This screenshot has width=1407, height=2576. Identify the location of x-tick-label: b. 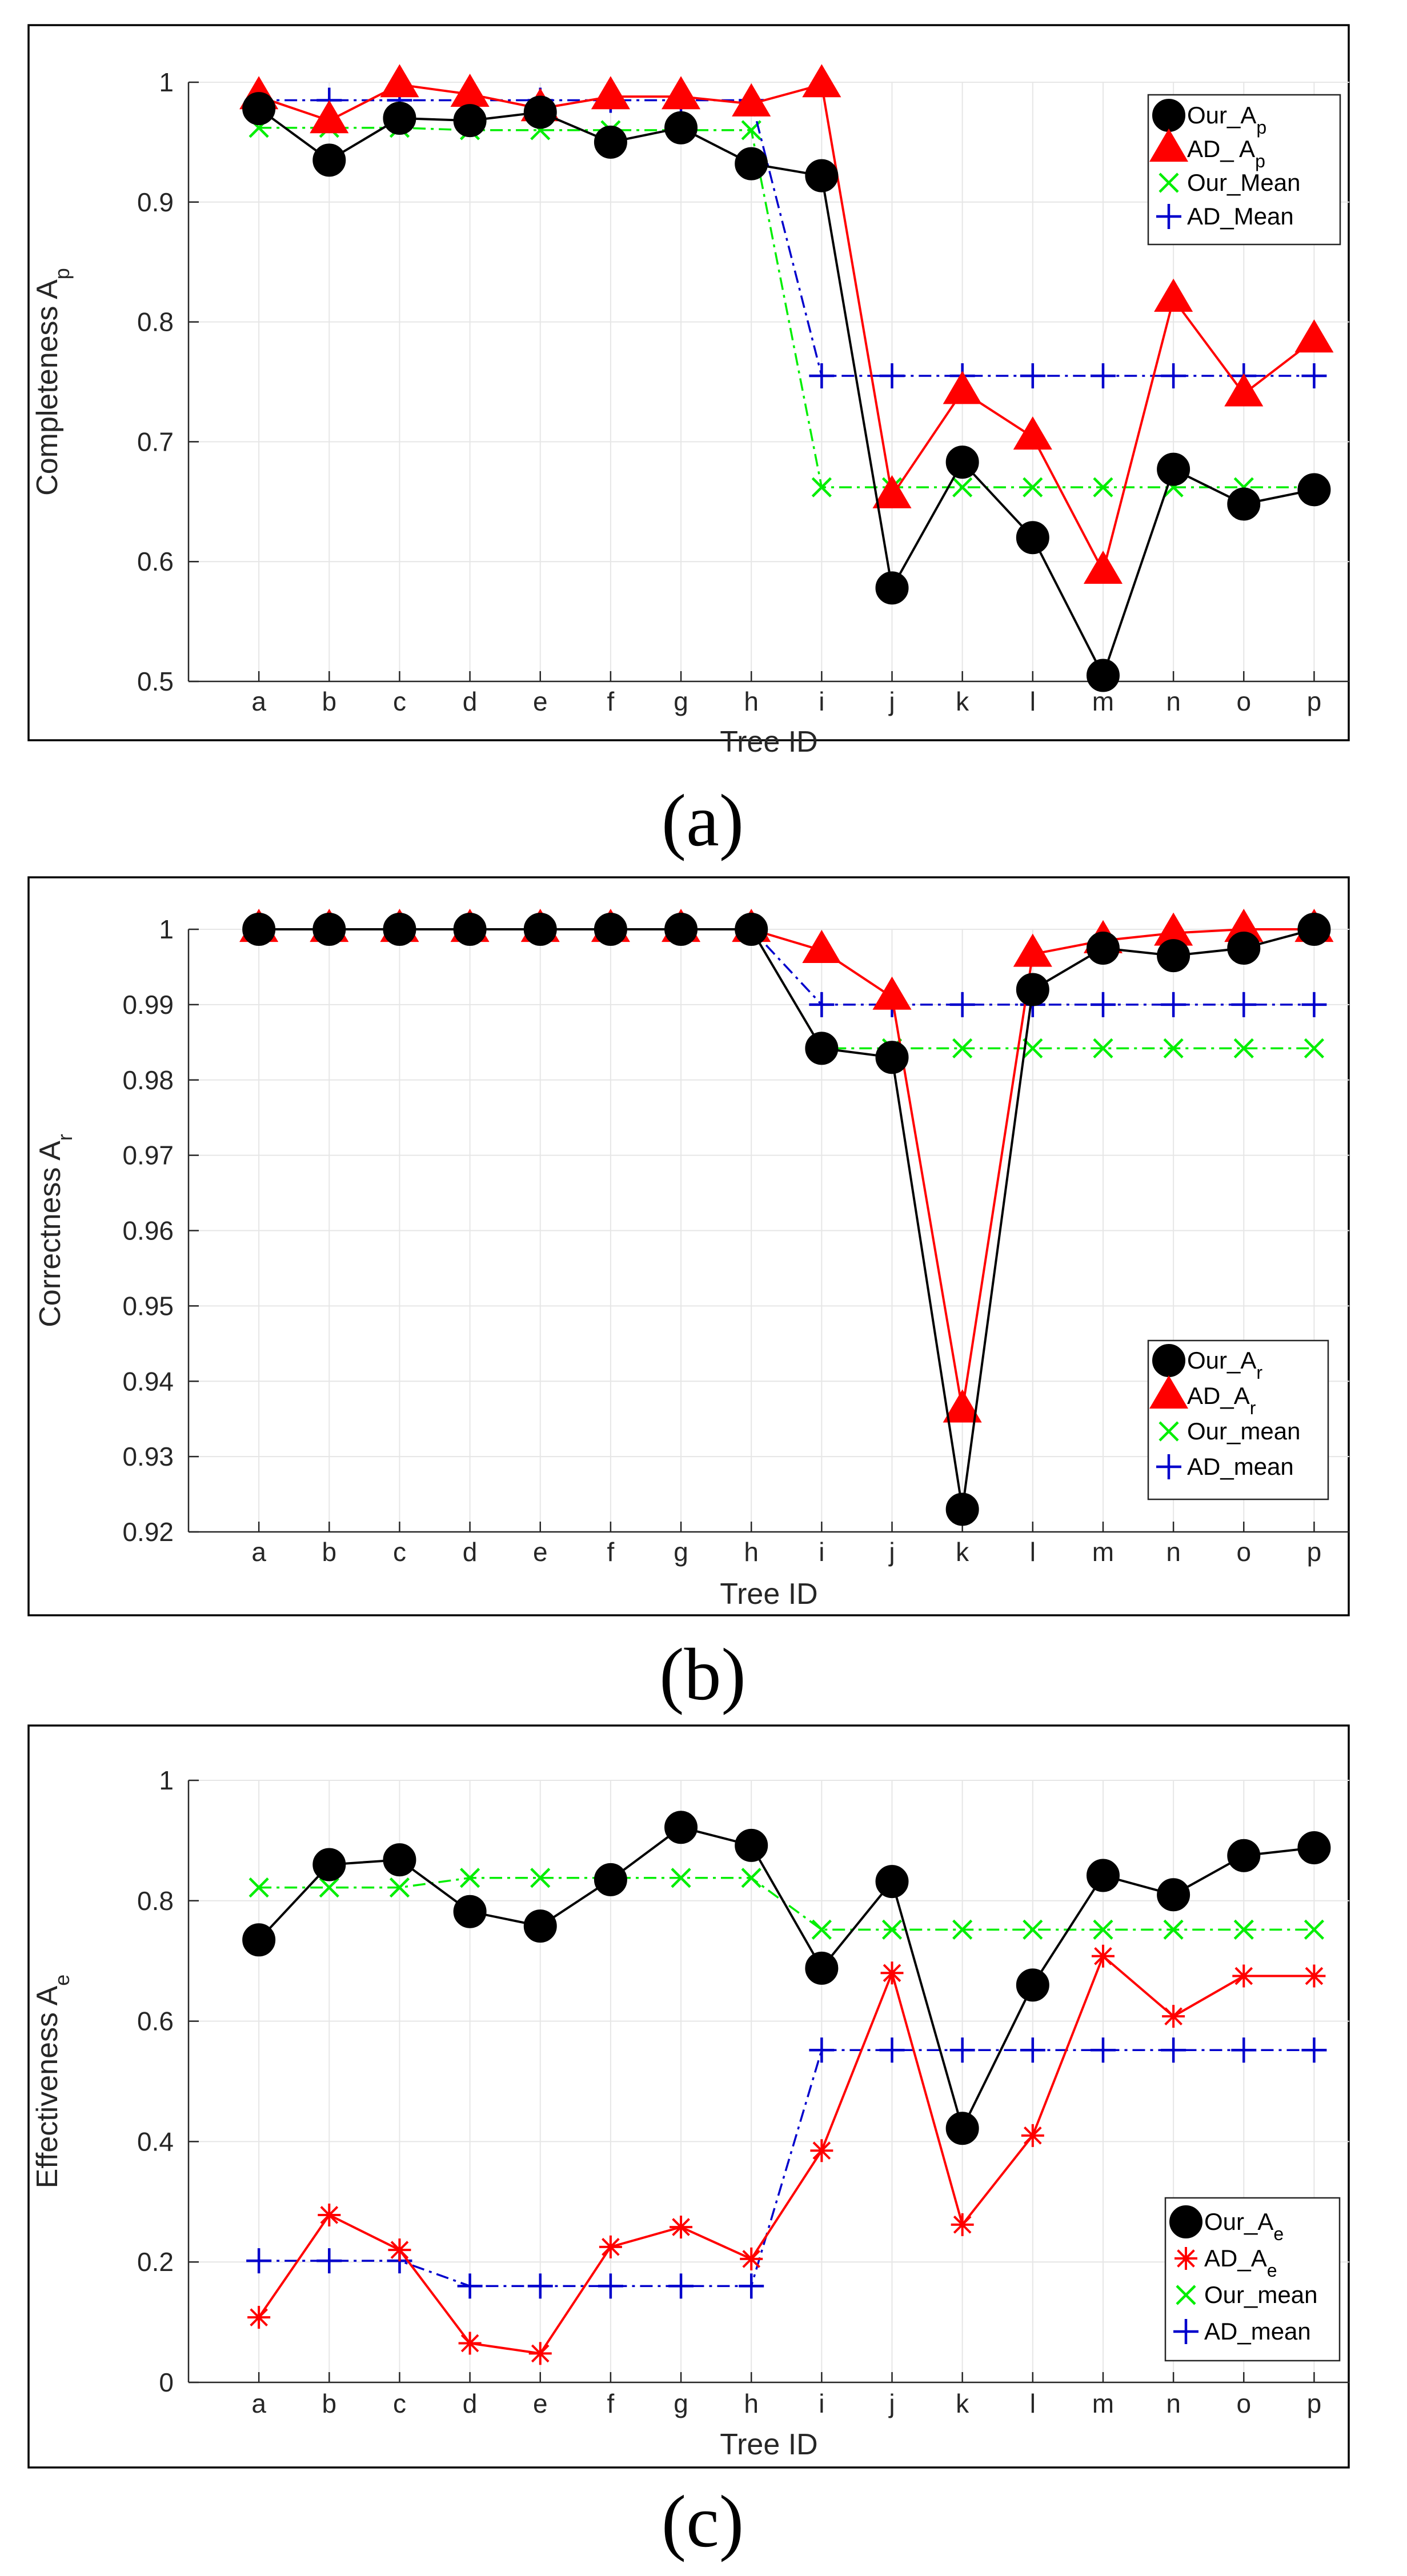
(329, 1552).